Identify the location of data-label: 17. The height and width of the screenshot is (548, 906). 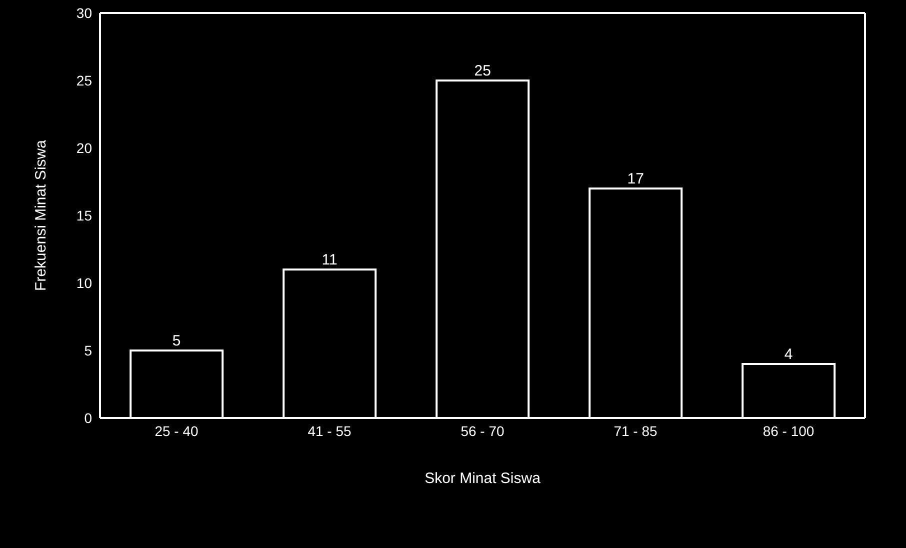
(635, 179).